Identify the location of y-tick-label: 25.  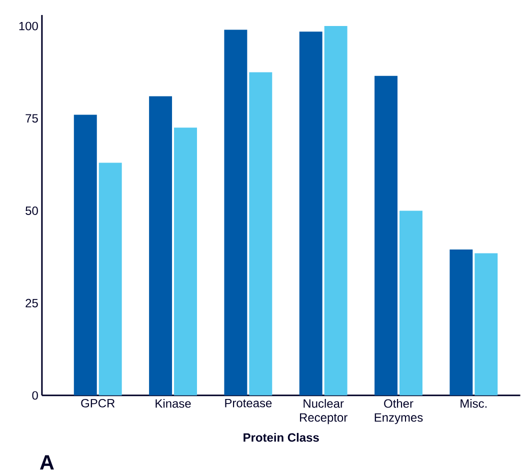
(32, 303).